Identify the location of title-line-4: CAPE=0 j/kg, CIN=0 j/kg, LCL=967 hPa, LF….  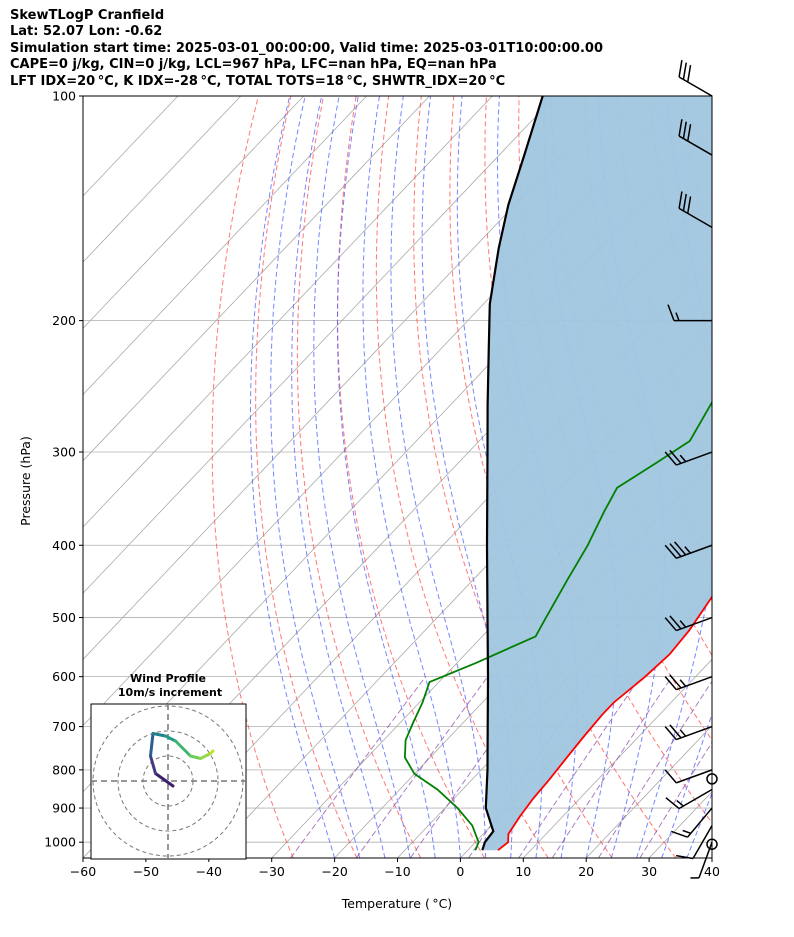
(253, 65).